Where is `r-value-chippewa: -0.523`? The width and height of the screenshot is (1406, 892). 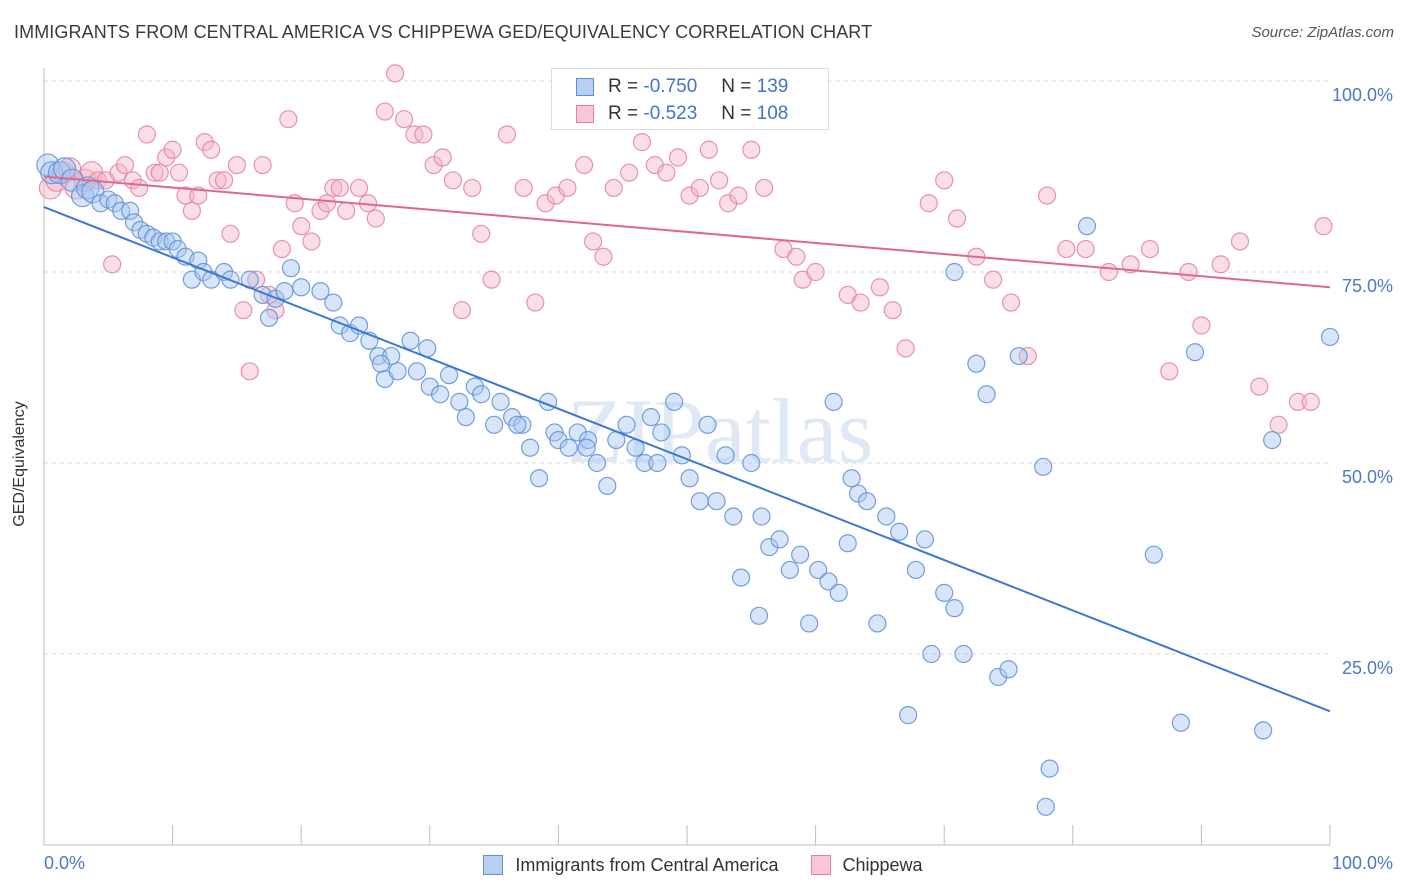 r-value-chippewa: -0.523 is located at coordinates (670, 113).